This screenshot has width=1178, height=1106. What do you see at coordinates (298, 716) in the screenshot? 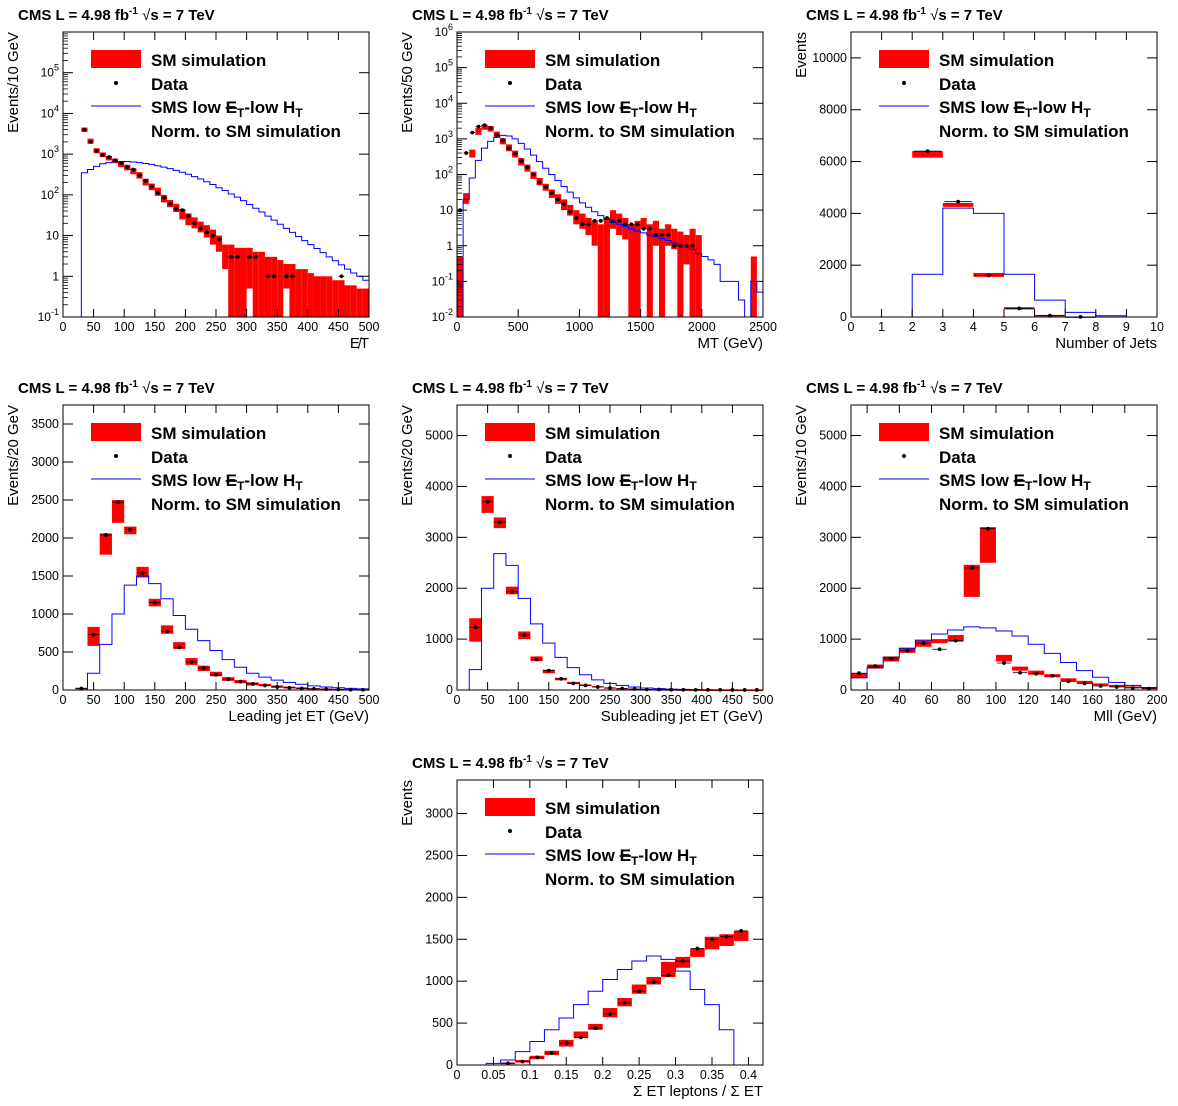
I see `x-axis-label: Leading jet ET (GeV)` at bounding box center [298, 716].